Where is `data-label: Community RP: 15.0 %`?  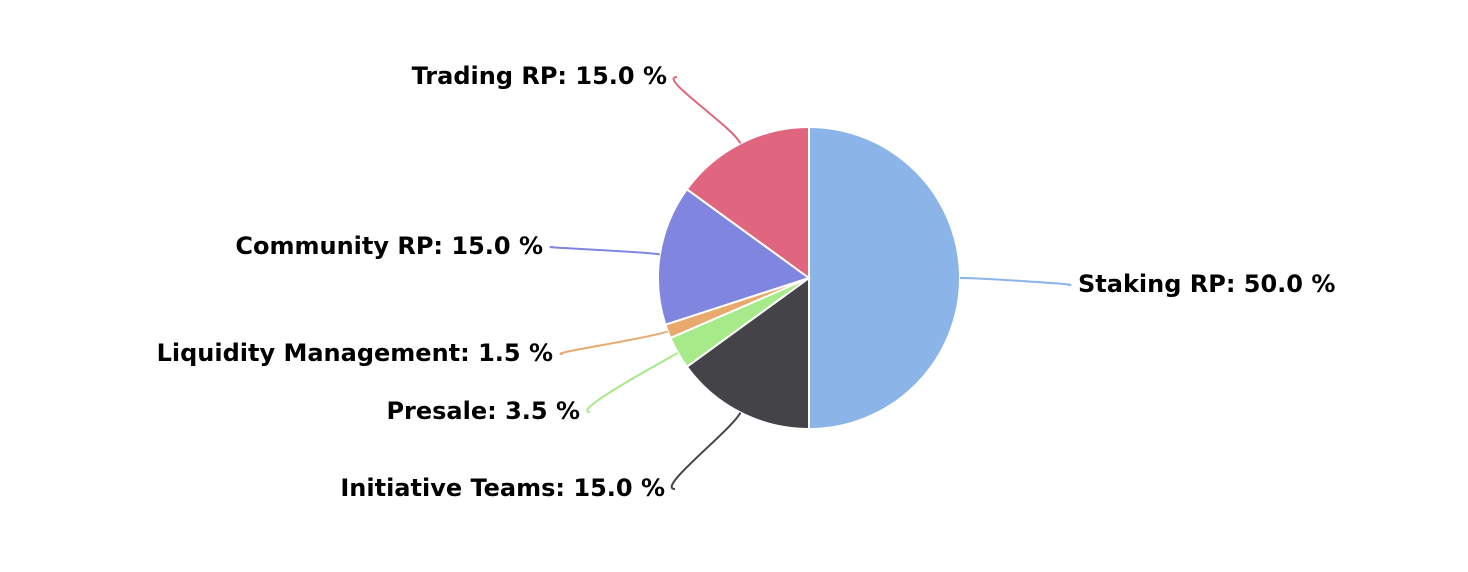 data-label: Community RP: 15.0 % is located at coordinates (389, 246).